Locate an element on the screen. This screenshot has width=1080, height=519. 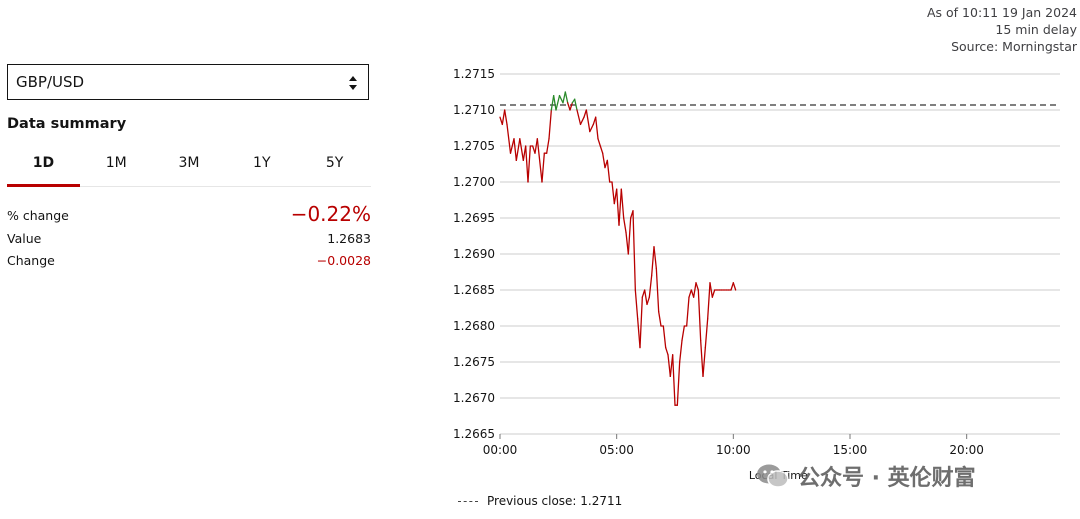
x-tick-label: 15:00 is located at coordinates (850, 450).